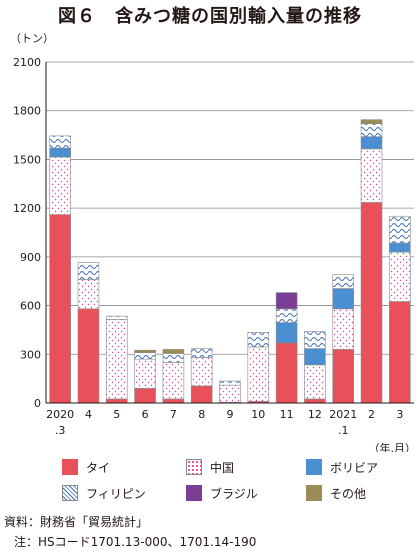 The height and width of the screenshot is (552, 420). What do you see at coordinates (222, 467) in the screenshot?
I see `legend-label: 中国` at bounding box center [222, 467].